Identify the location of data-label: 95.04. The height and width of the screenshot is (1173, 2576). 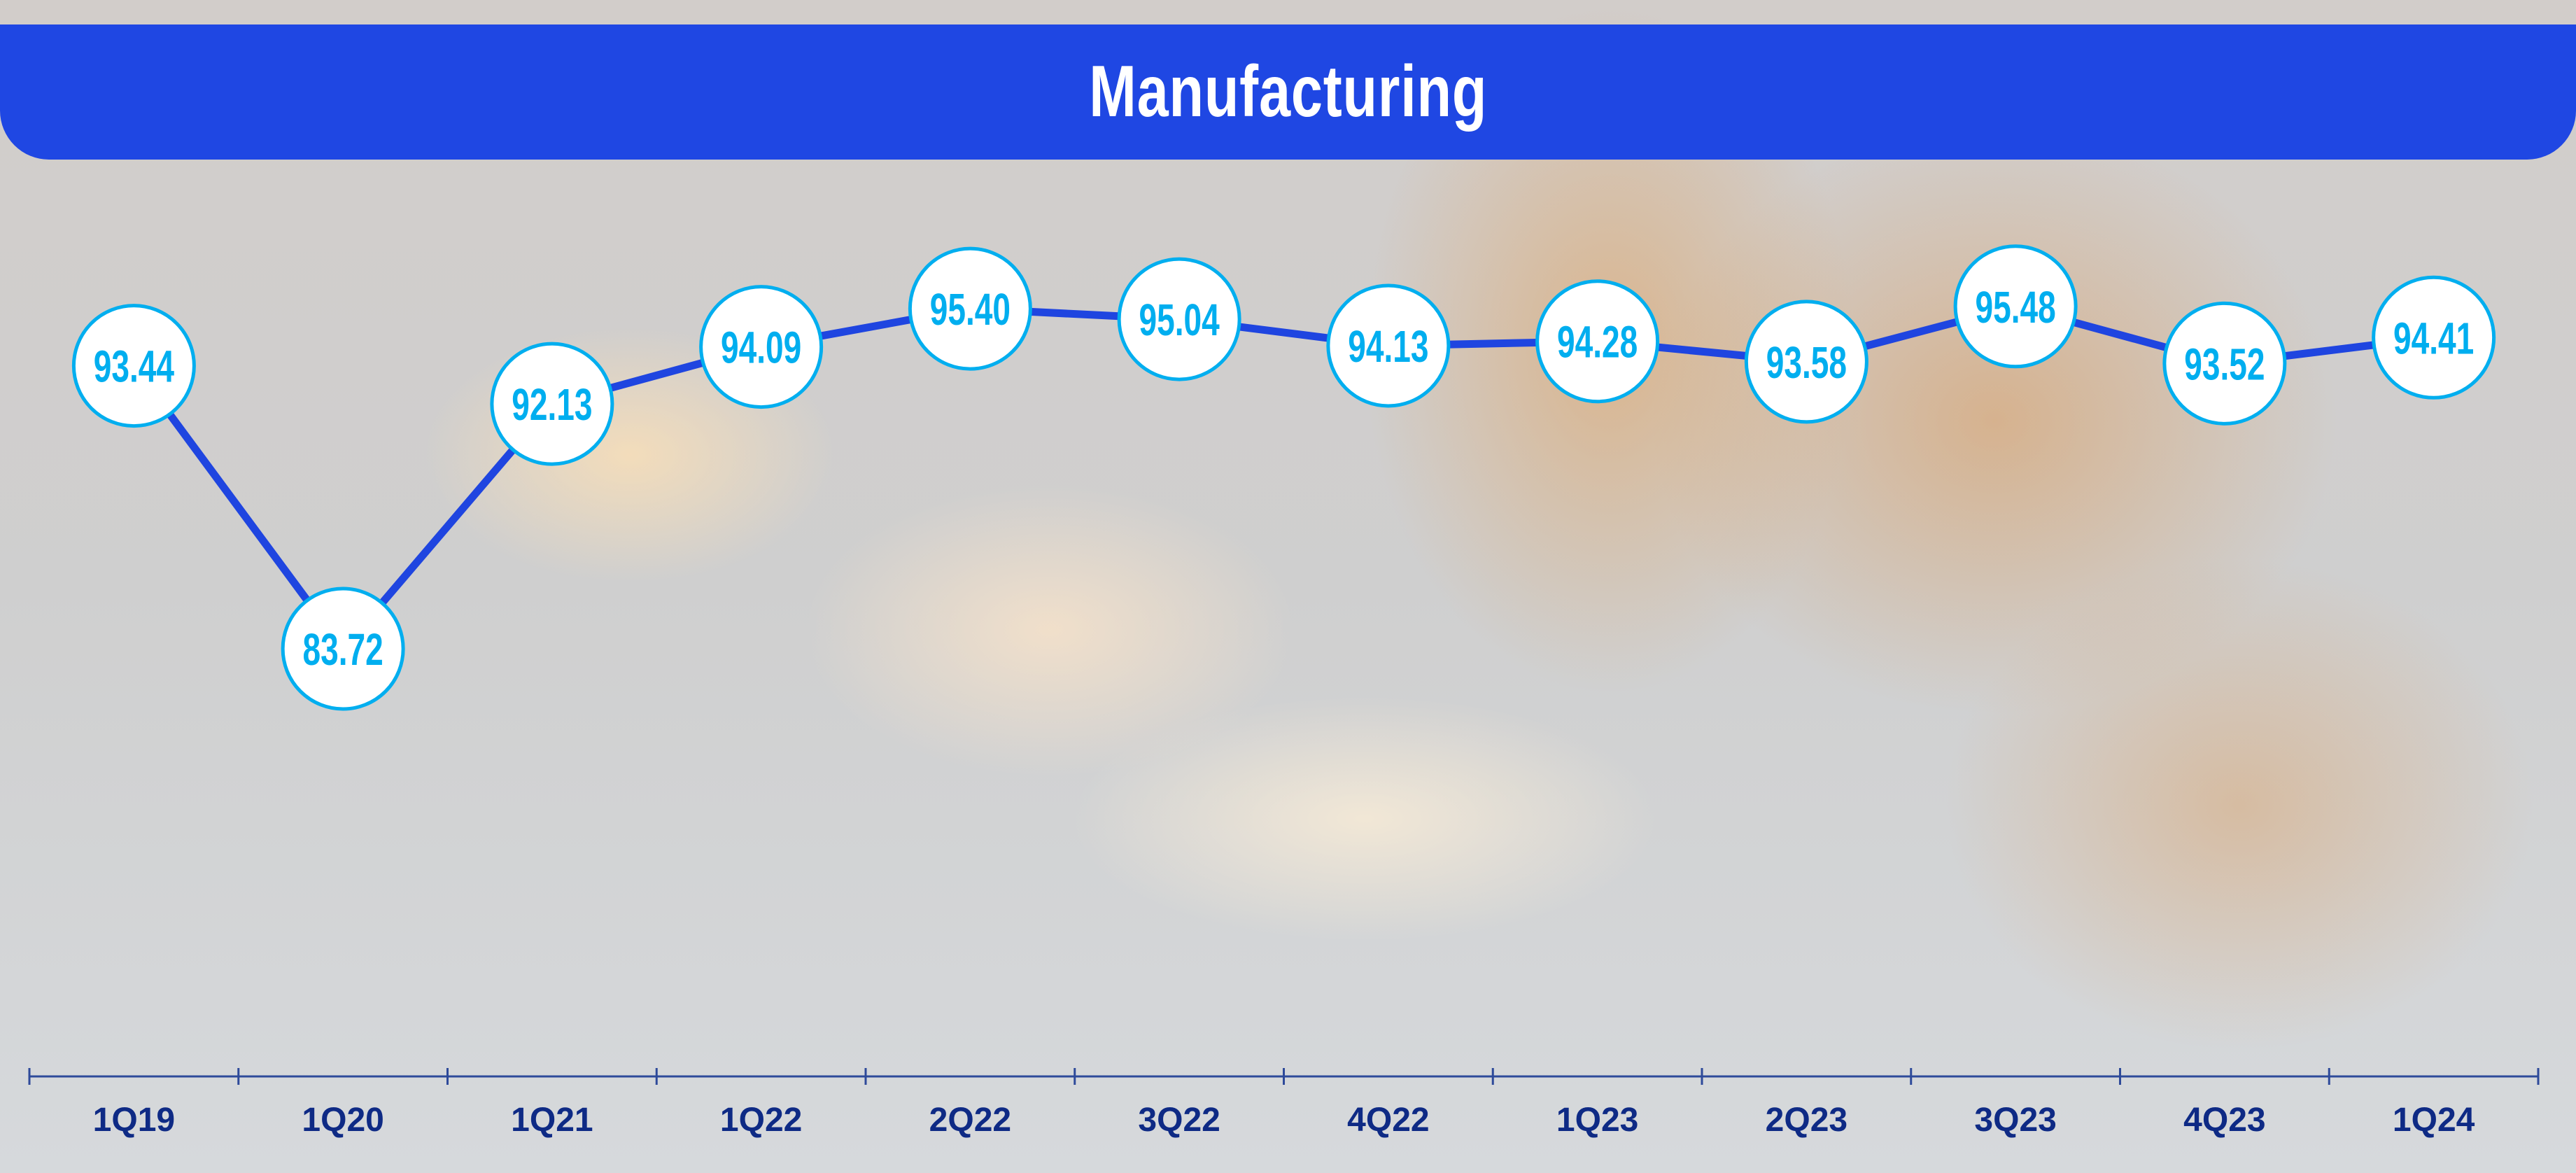
(1179, 320).